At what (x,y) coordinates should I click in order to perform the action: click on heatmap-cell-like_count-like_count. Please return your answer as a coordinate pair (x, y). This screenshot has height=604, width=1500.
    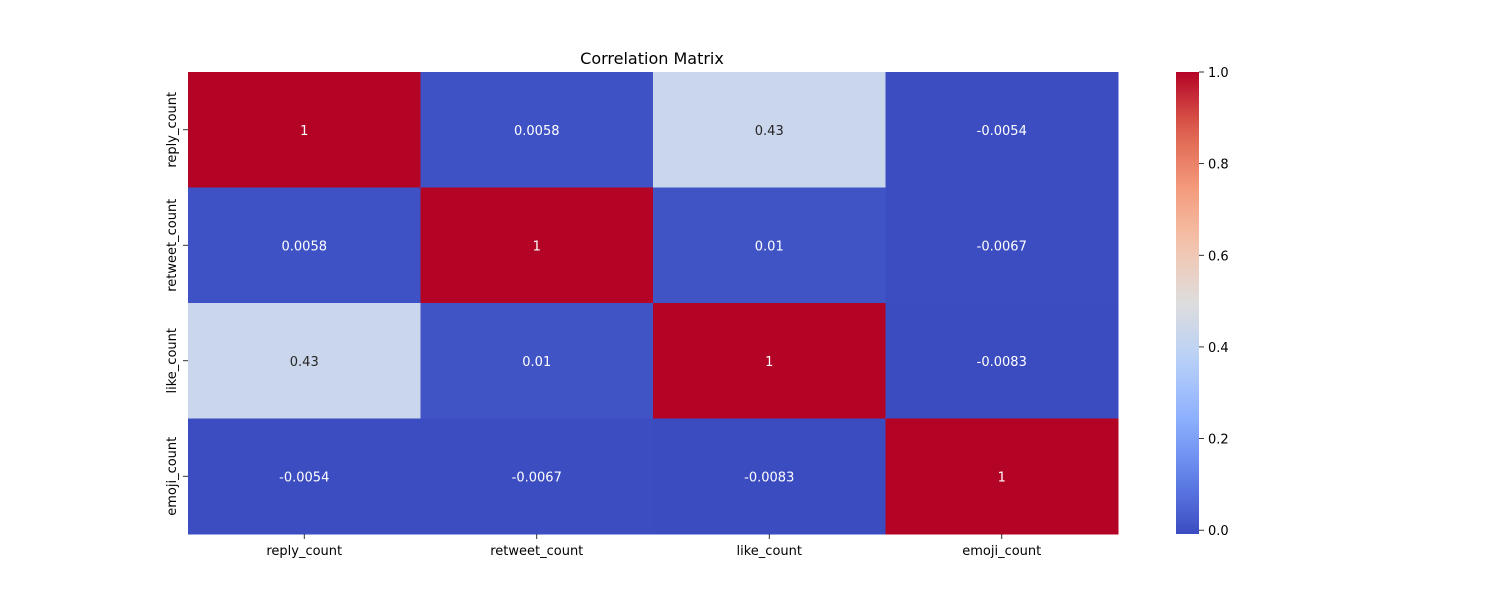
    Looking at the image, I should click on (769, 361).